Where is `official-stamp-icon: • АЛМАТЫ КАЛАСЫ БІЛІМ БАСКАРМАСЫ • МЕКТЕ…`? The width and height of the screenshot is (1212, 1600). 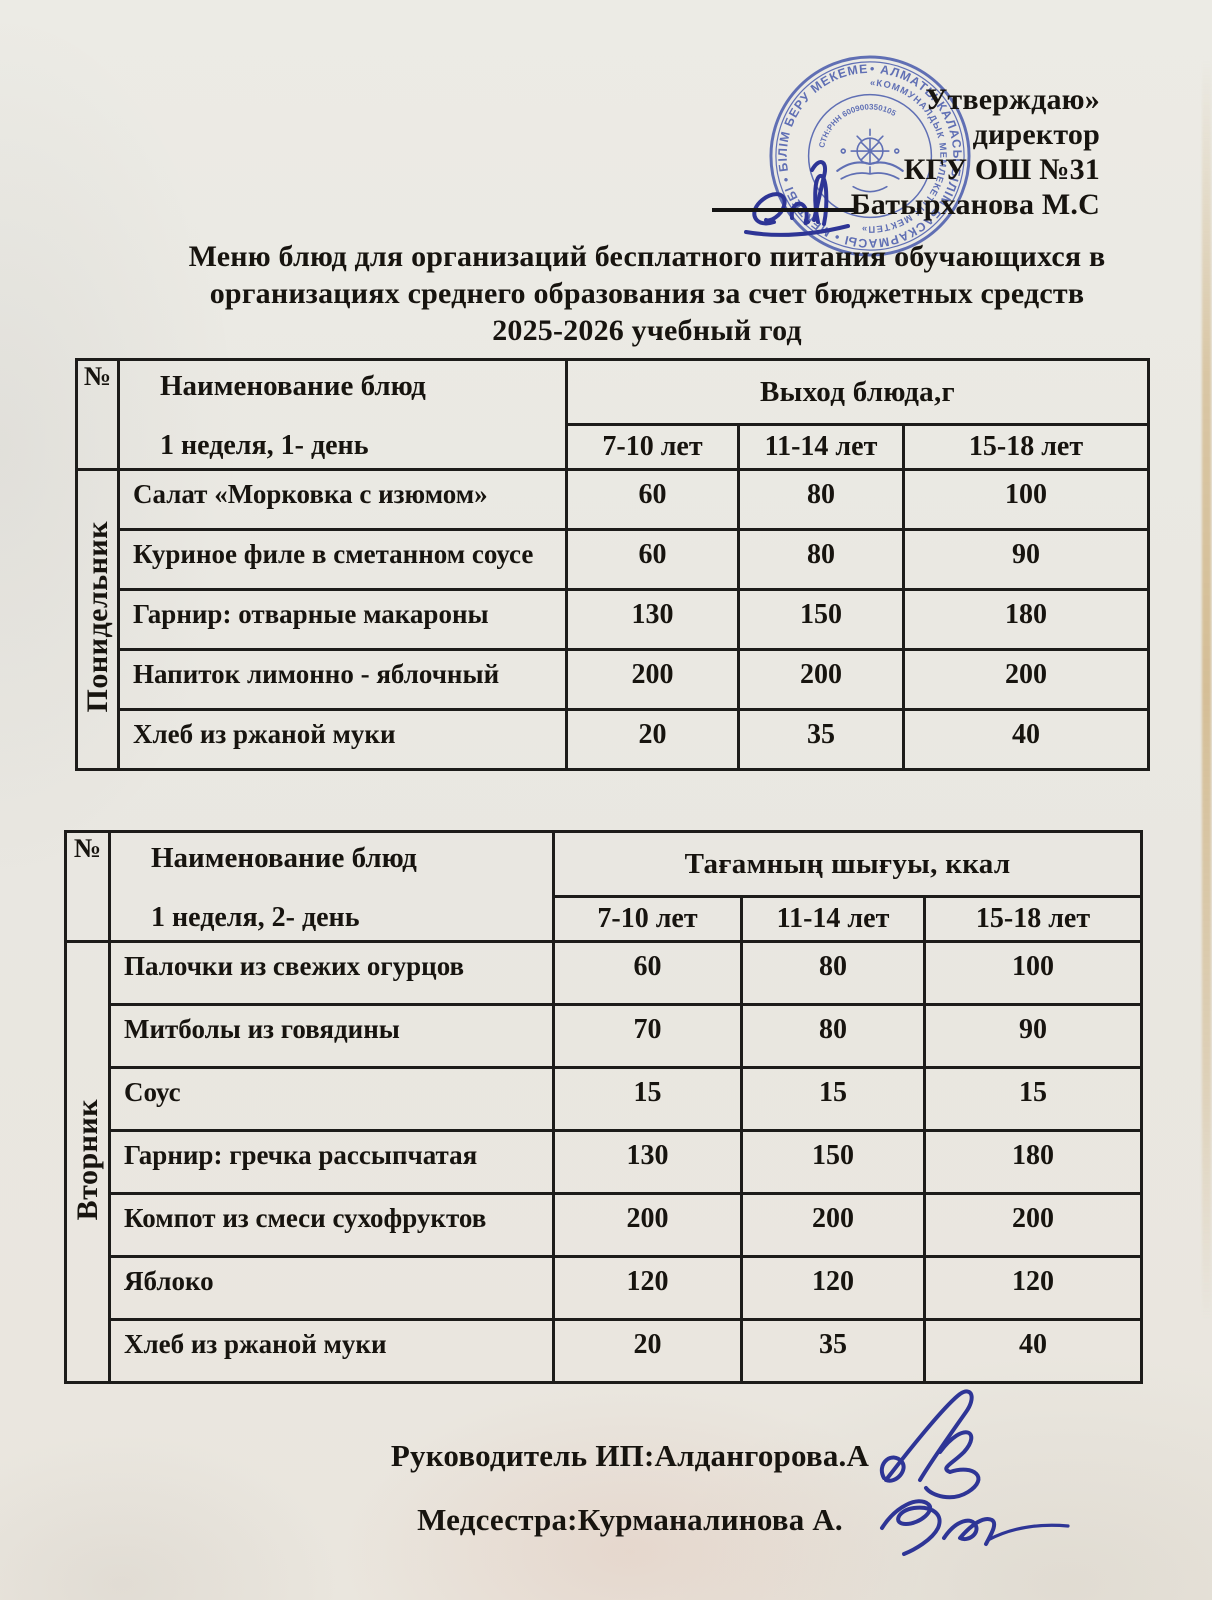
official-stamp-icon: • АЛМАТЫ КАЛАСЫ БІЛІМ БАСКАРМАСЫ • МЕКТЕ… is located at coordinates (868, 154).